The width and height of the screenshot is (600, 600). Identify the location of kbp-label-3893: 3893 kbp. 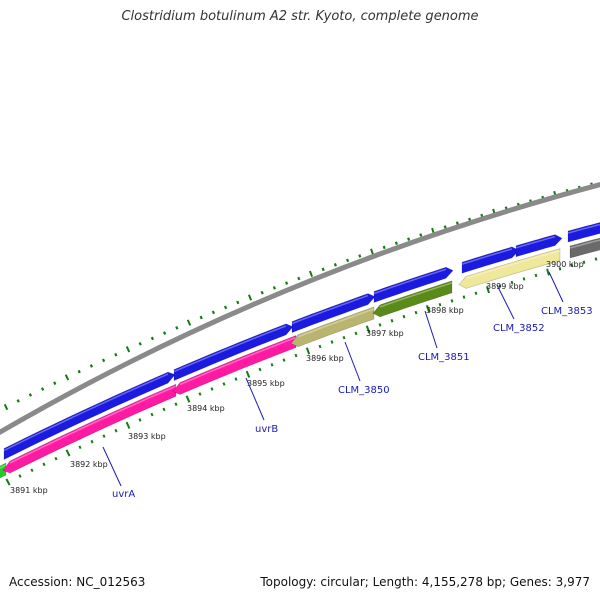
(147, 436).